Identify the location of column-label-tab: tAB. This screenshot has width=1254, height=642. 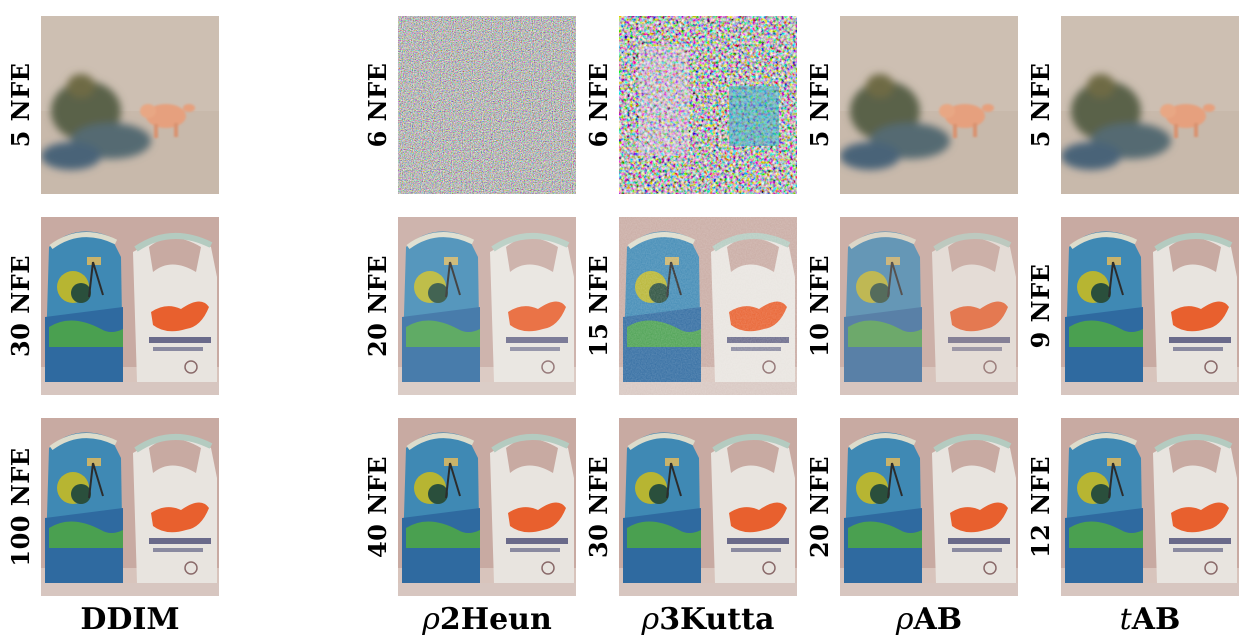
(1150, 620).